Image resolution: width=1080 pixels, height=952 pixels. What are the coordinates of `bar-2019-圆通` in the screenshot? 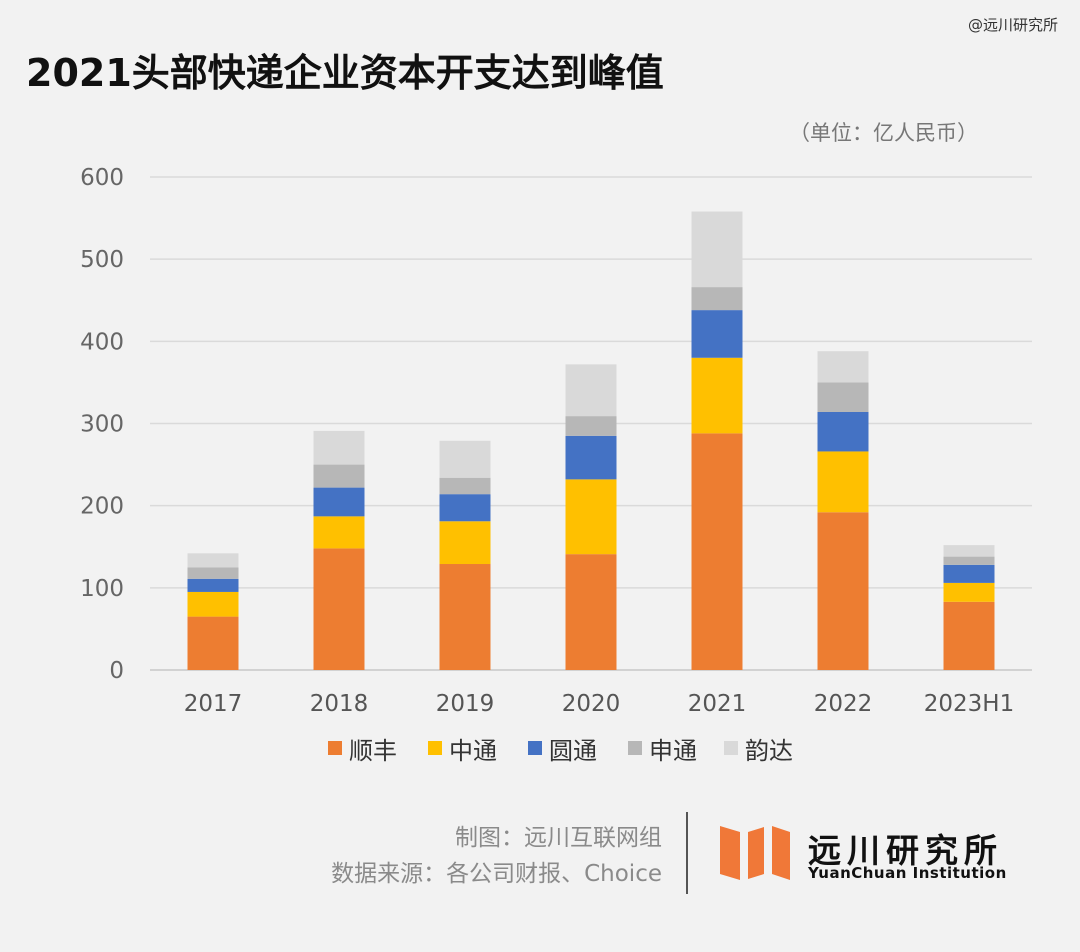 It's located at (465, 508).